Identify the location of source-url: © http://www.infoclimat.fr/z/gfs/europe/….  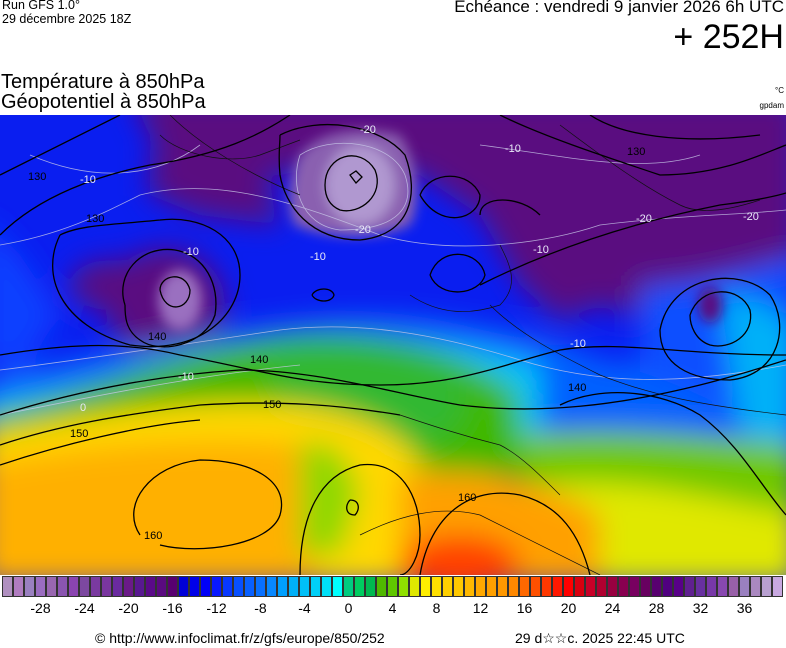
(240, 638).